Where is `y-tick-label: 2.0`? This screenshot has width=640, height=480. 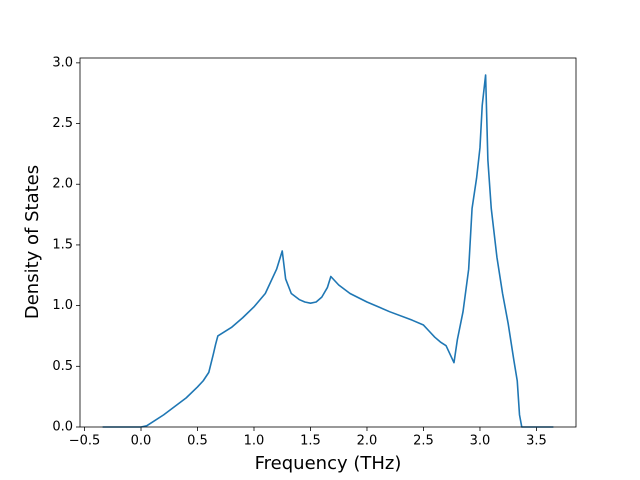
y-tick-label: 2.0 is located at coordinates (62, 184).